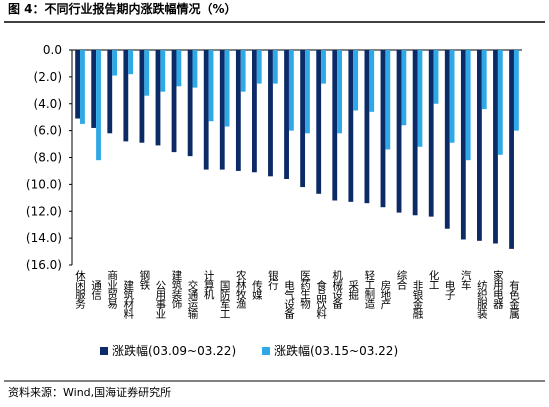  I want to click on y-tick-label: (2.0), so click(48, 77).